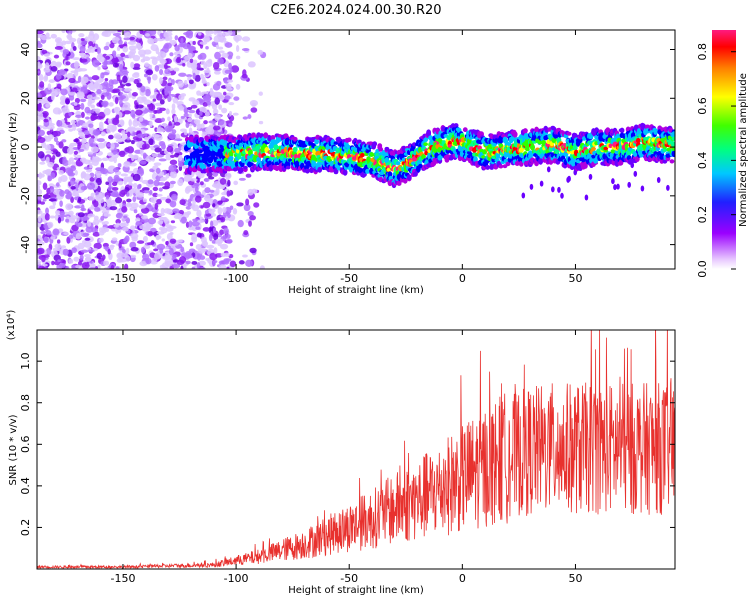 This screenshot has height=600, width=750. What do you see at coordinates (13, 150) in the screenshot?
I see `spectrogram-ylabel: Frequency (Hz)` at bounding box center [13, 150].